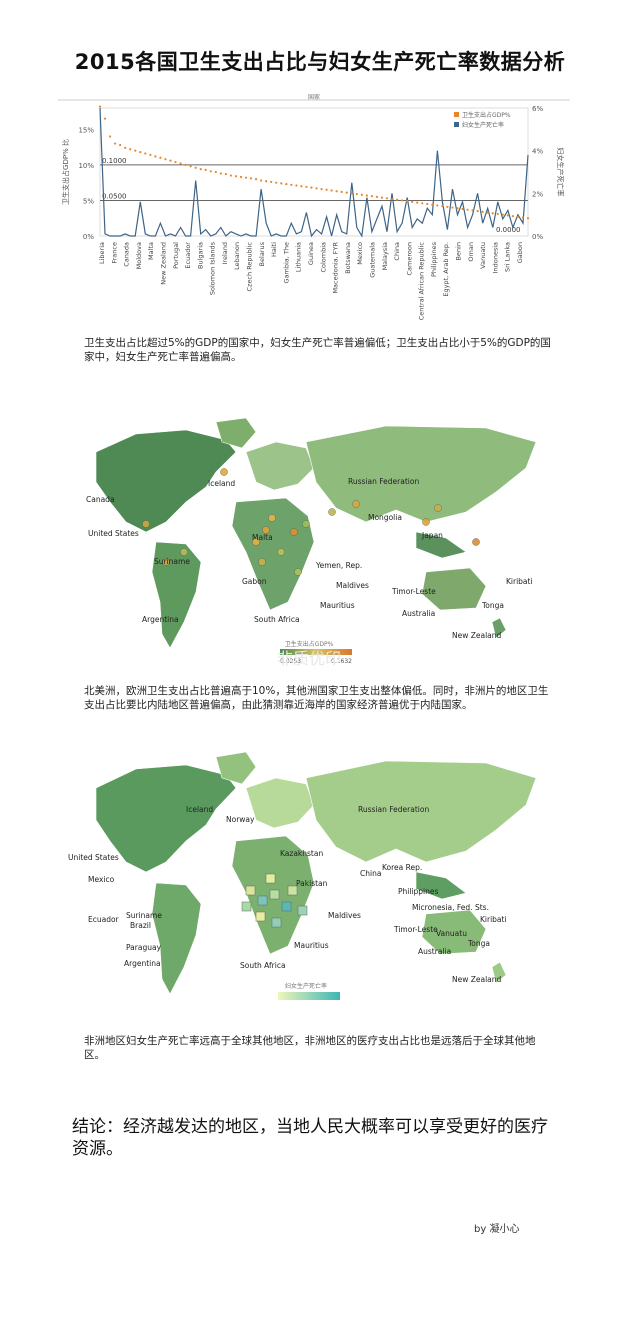 The width and height of the screenshot is (640, 1322). I want to click on x-tick-label: Lithuania, so click(299, 257).